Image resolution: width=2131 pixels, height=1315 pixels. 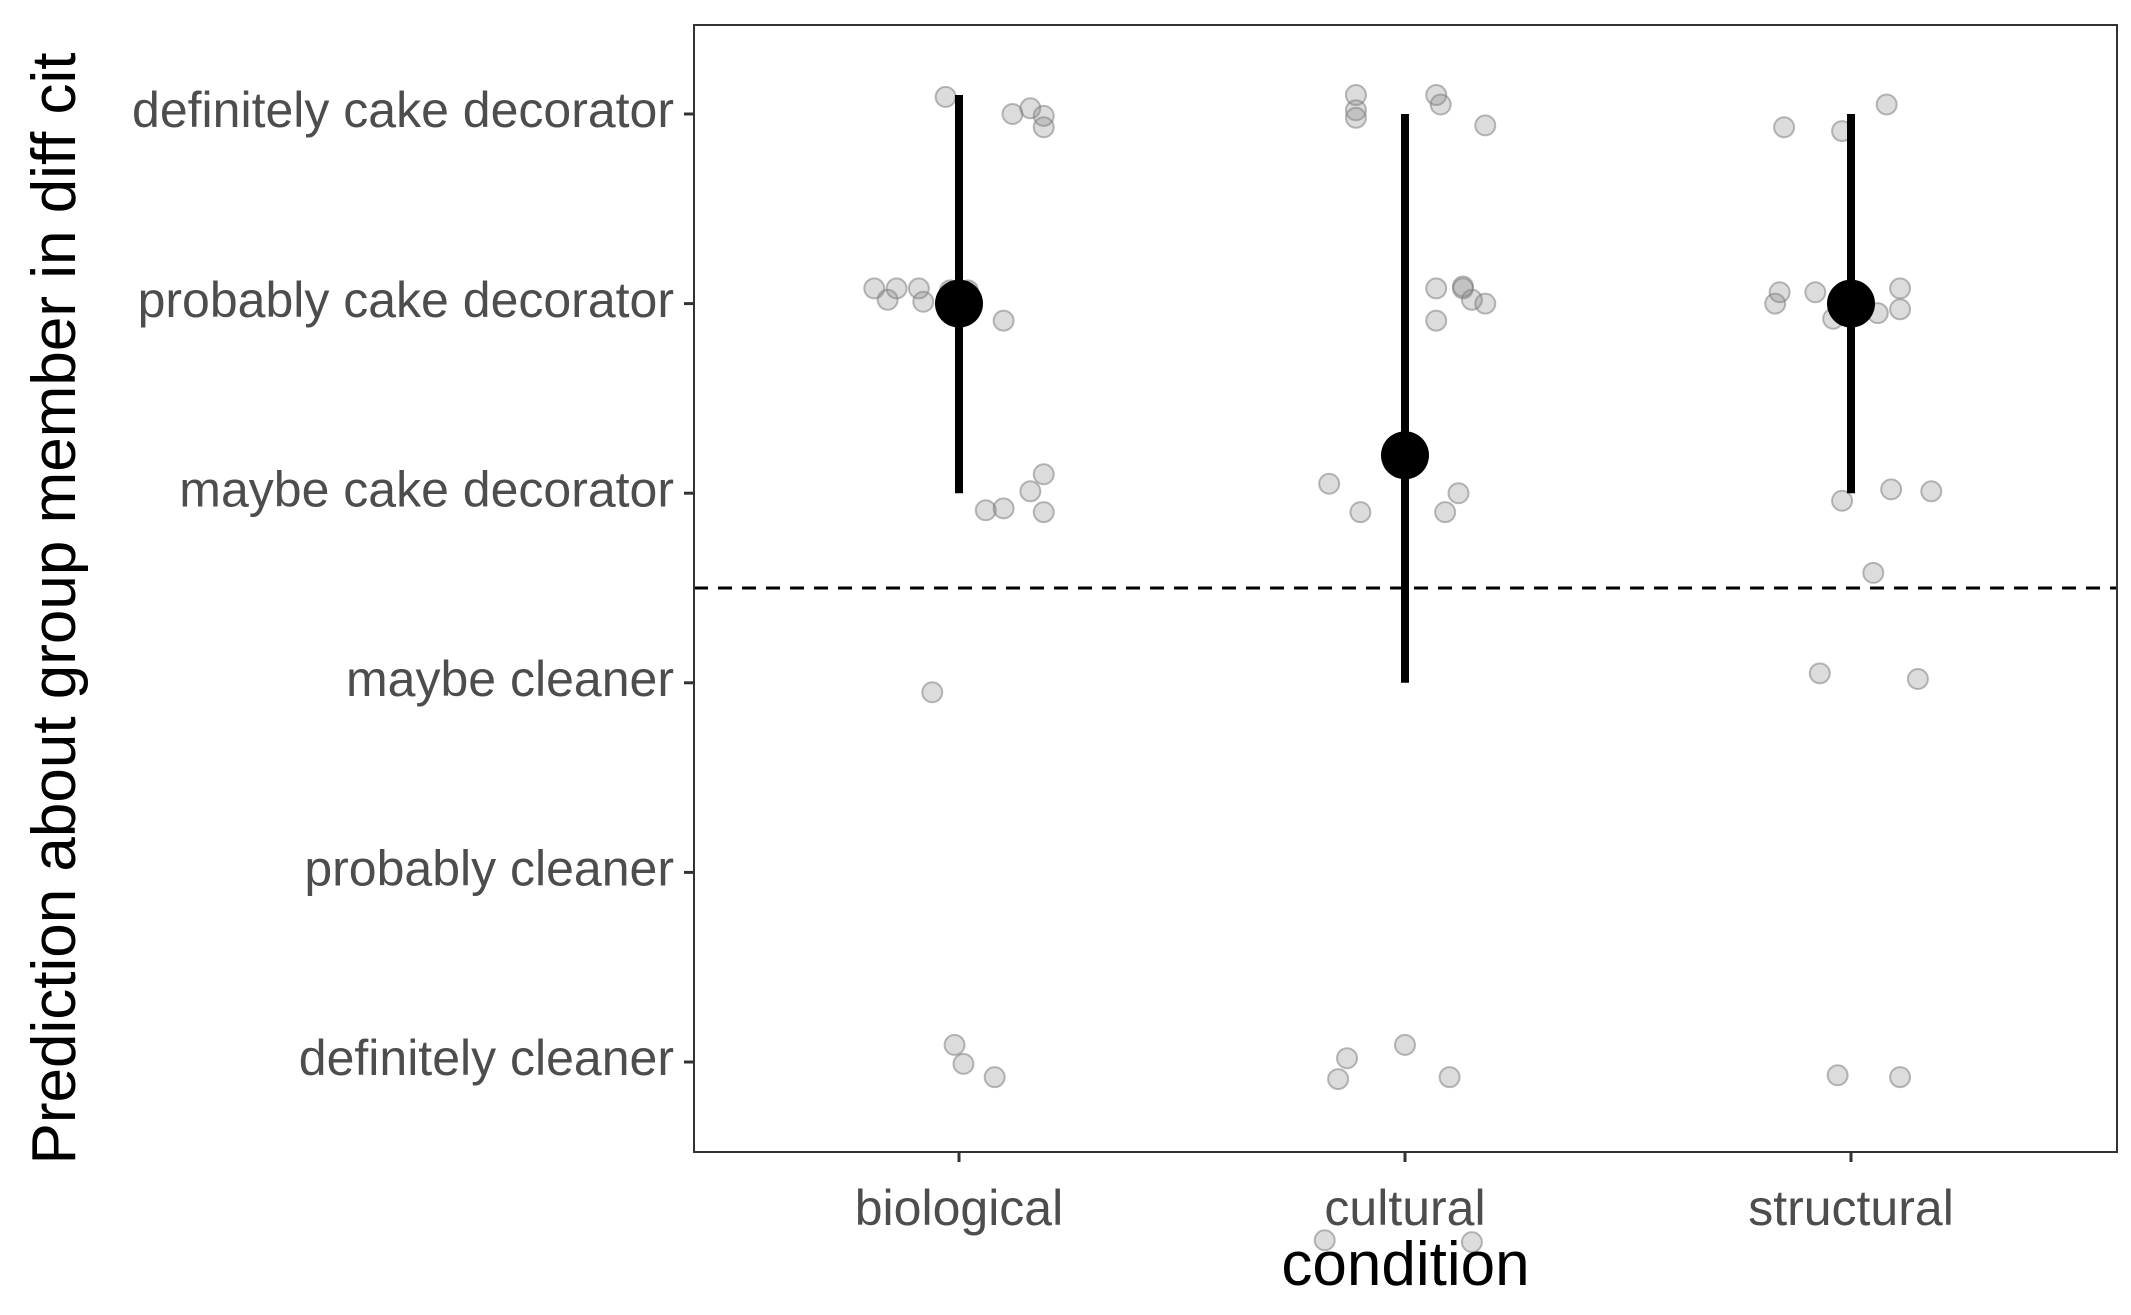 I want to click on x-axis-title: condition, so click(x=1405, y=1264).